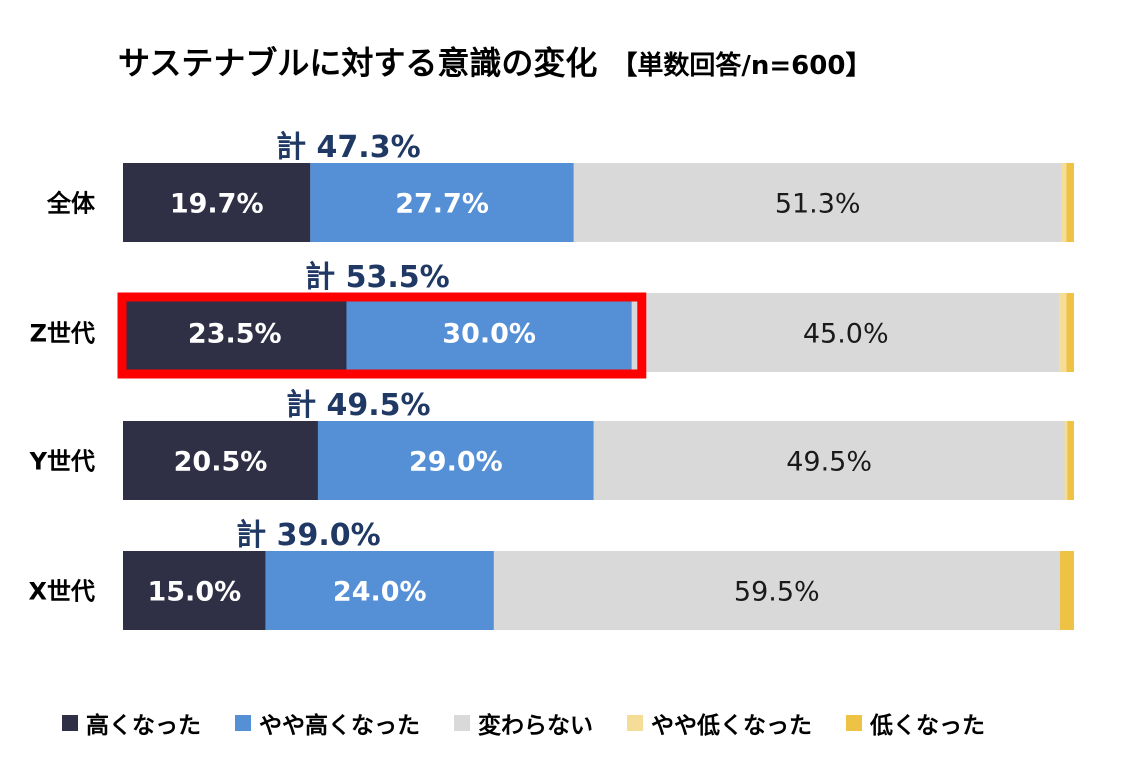  What do you see at coordinates (348, 147) in the screenshot?
I see `total-label: 計 47.3%` at bounding box center [348, 147].